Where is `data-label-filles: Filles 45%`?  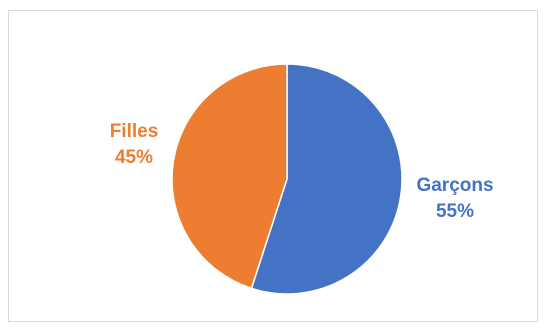
data-label-filles: Filles 45% is located at coordinates (134, 145).